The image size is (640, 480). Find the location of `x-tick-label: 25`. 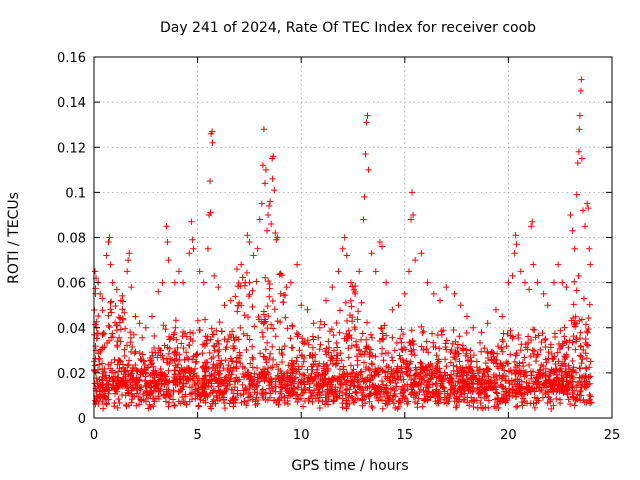

x-tick-label: 25 is located at coordinates (612, 435).